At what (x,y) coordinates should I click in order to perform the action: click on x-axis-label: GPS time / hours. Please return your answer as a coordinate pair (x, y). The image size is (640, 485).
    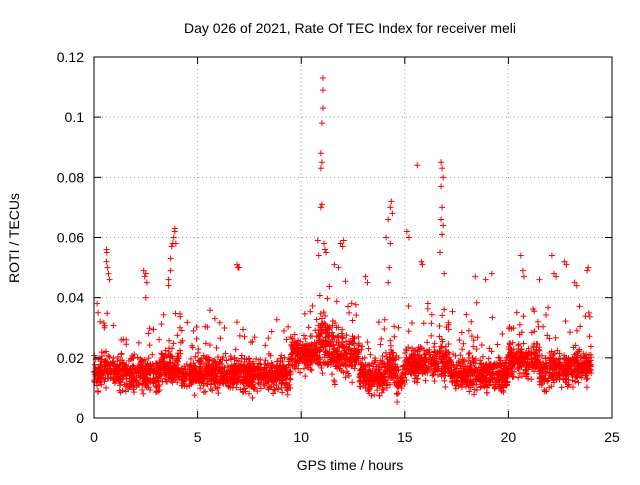
    Looking at the image, I should click on (350, 465).